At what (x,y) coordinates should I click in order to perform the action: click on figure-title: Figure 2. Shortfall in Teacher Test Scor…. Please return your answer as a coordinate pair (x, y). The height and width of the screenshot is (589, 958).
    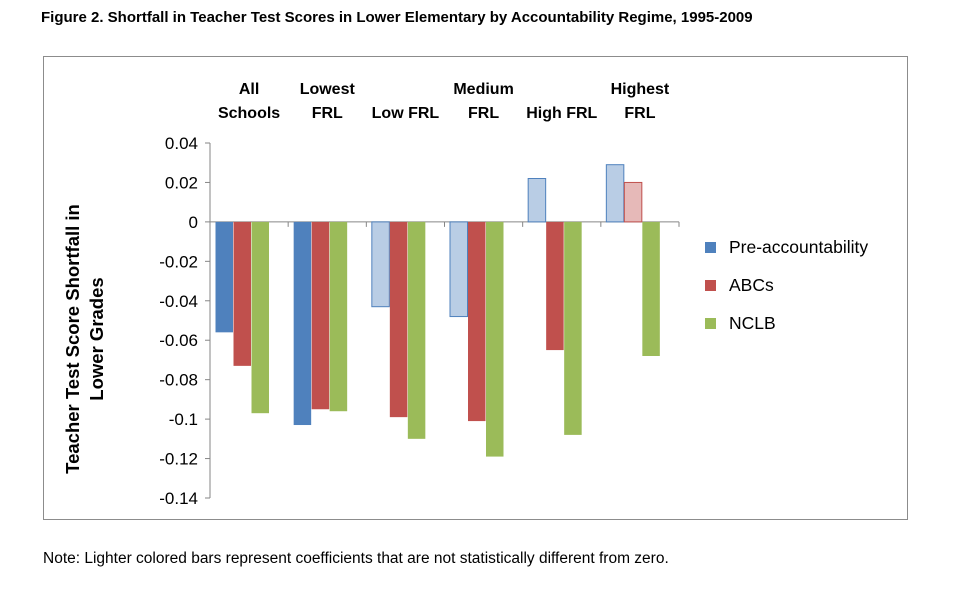
    Looking at the image, I should click on (397, 17).